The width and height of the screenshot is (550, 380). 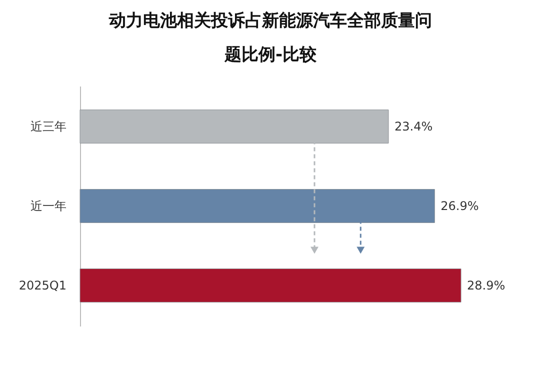 I want to click on data-label: 23.4%, so click(x=413, y=127).